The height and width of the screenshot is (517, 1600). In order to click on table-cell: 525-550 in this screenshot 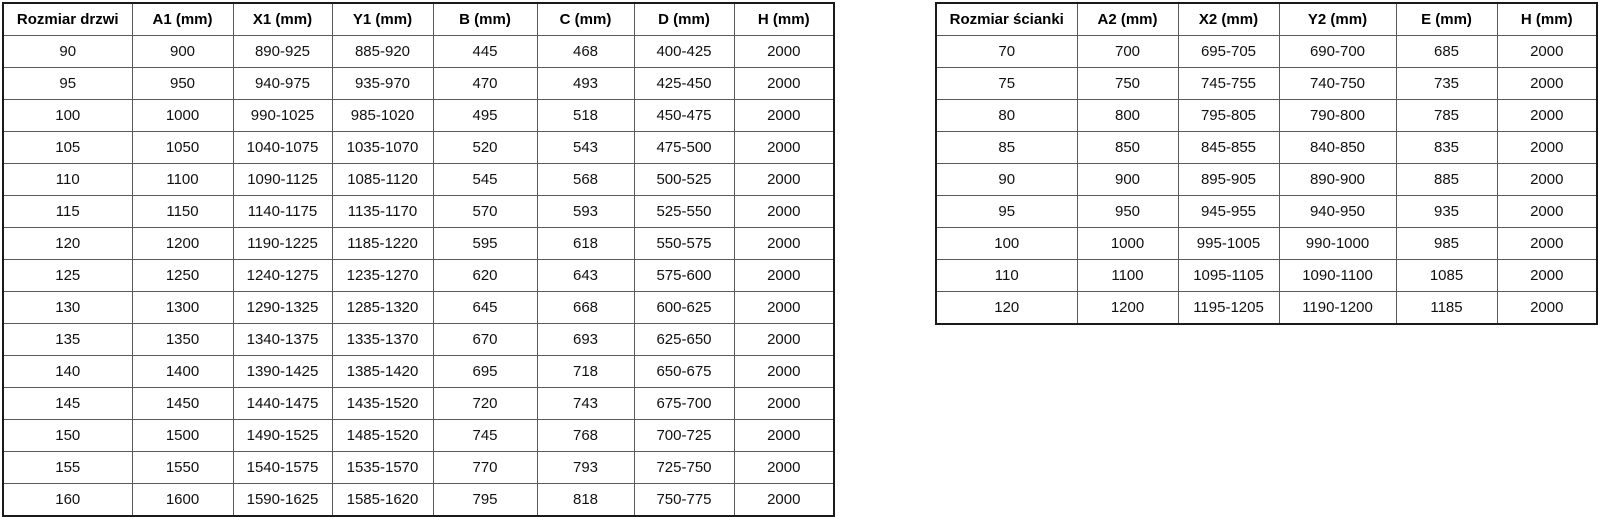, I will do `click(684, 211)`.